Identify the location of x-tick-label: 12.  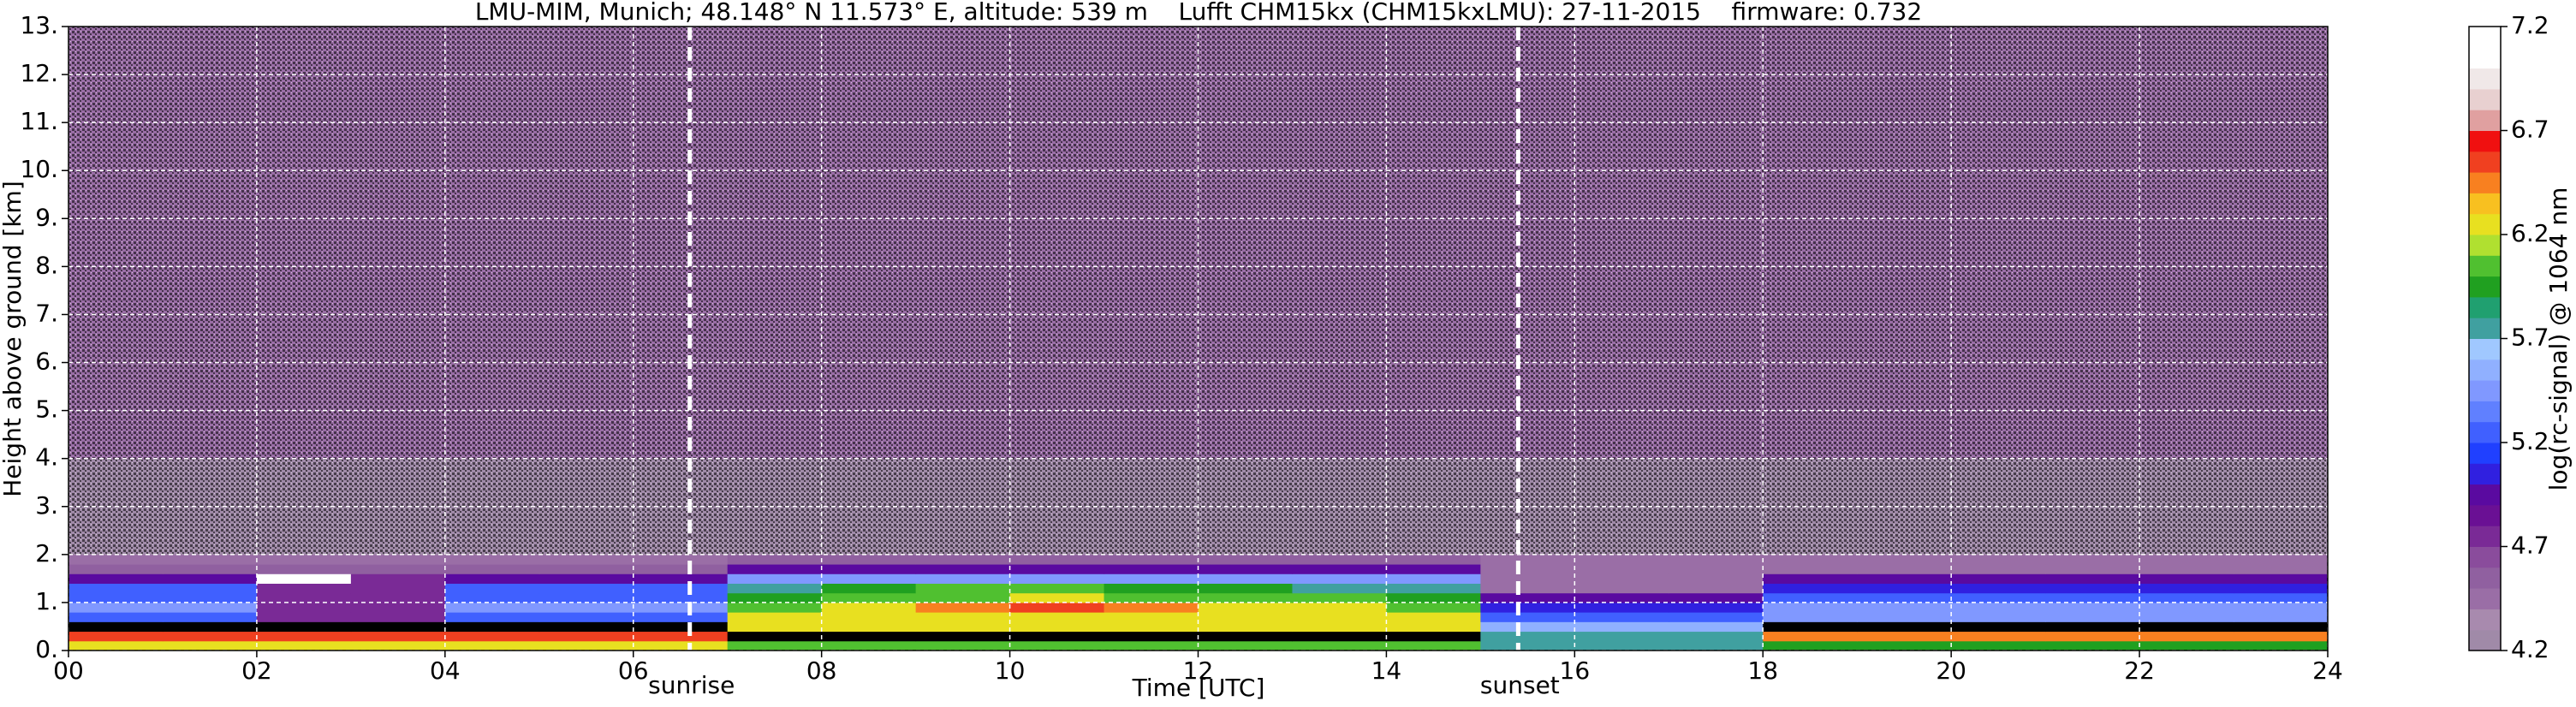
(1198, 670).